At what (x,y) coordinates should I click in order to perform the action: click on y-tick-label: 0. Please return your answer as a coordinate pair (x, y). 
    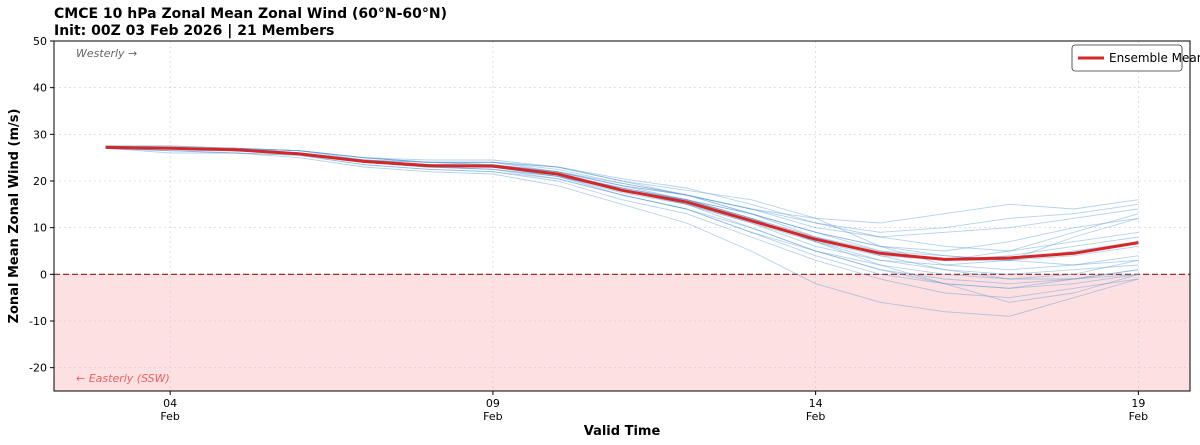
    Looking at the image, I should click on (43, 274).